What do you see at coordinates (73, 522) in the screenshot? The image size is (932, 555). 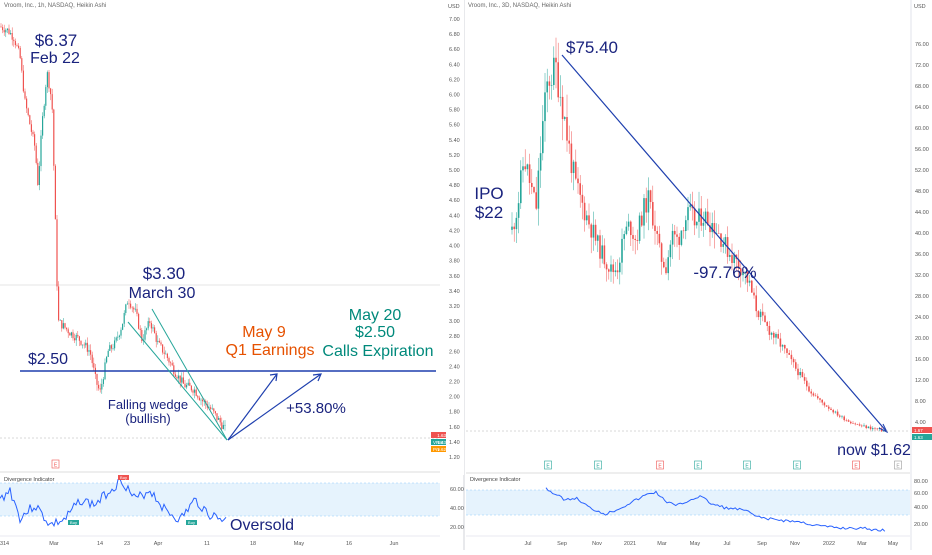 I see `left-buy-mark-2-text: Buy` at bounding box center [73, 522].